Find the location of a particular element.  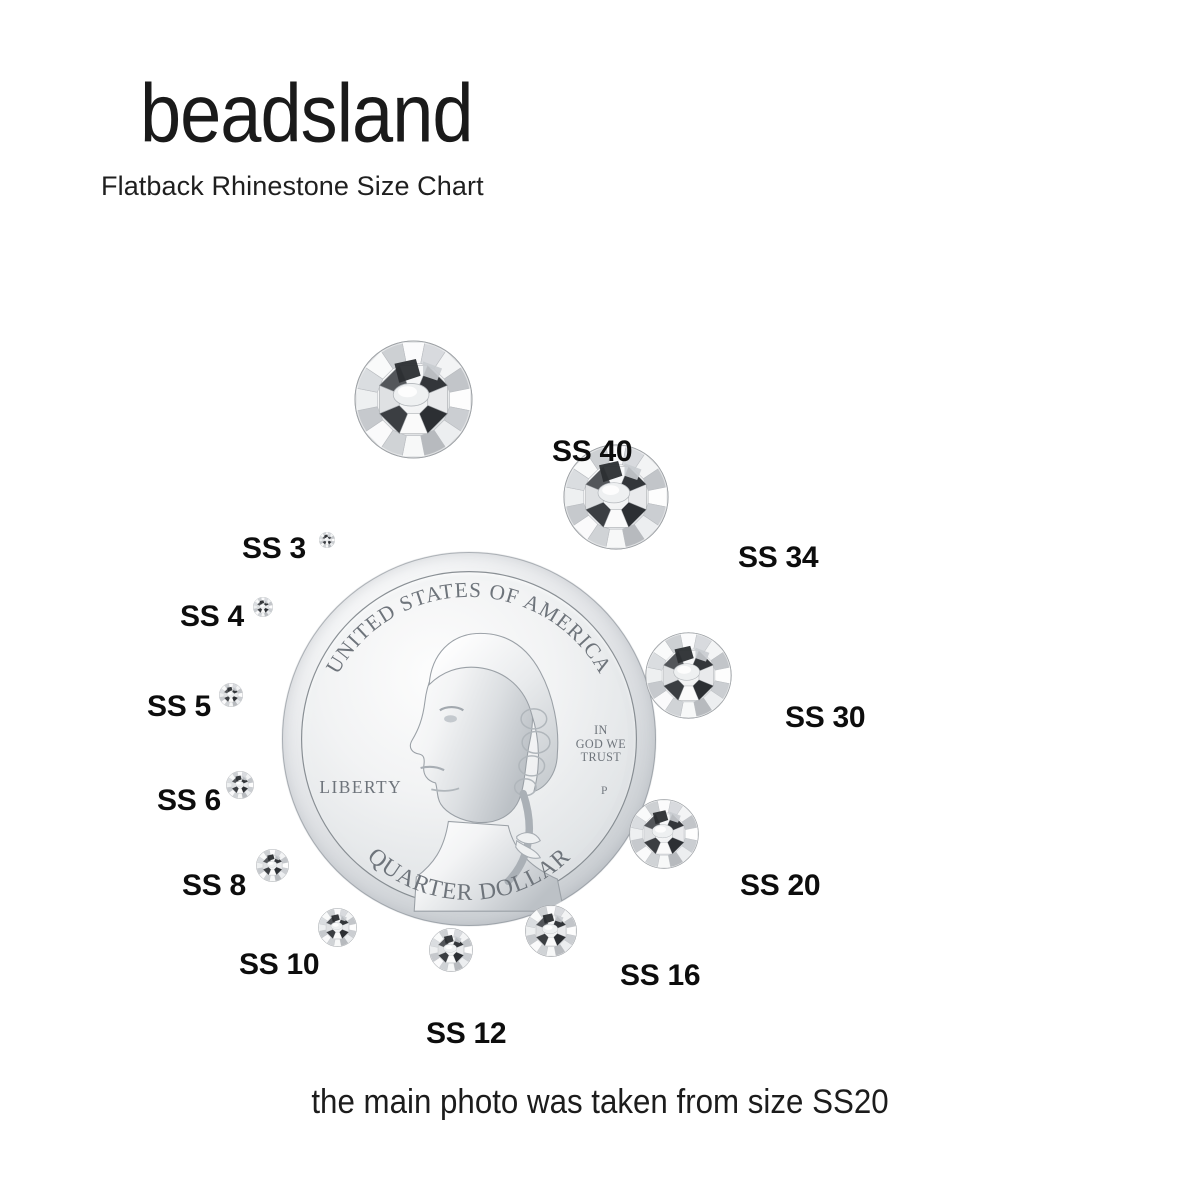

main-size-label-ss20: SS 20 is located at coordinates (780, 885).